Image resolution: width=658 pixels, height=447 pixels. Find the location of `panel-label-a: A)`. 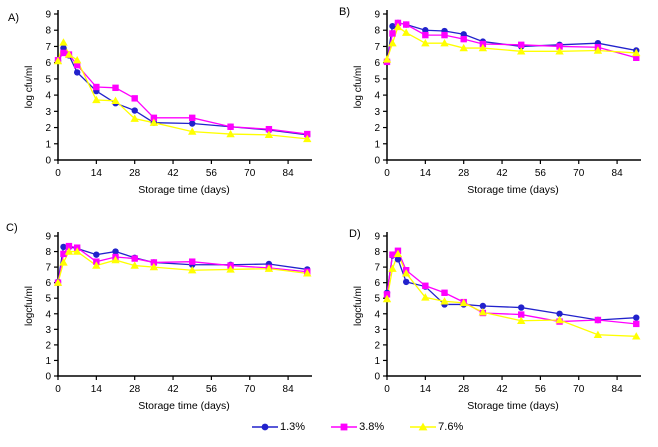

panel-label-a: A) is located at coordinates (13, 18).